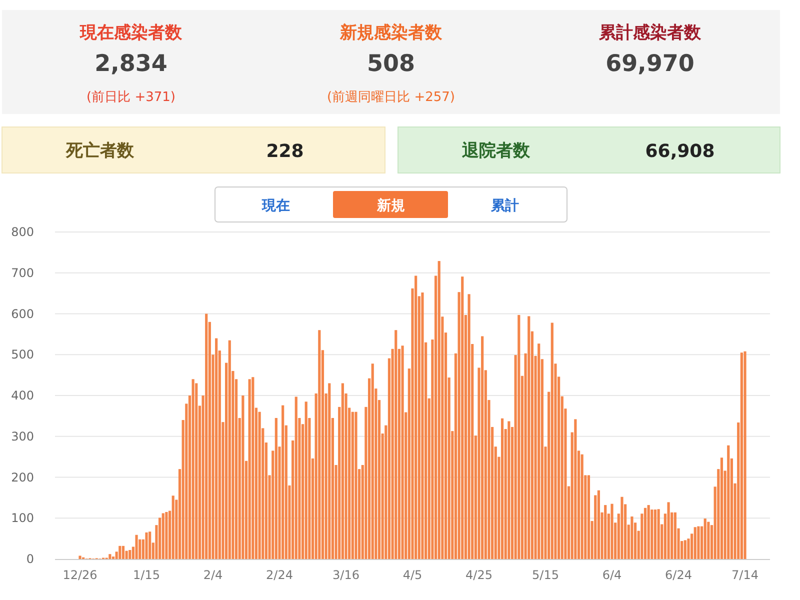 The width and height of the screenshot is (800, 600). What do you see at coordinates (22, 518) in the screenshot?
I see `y-tick-label: 100` at bounding box center [22, 518].